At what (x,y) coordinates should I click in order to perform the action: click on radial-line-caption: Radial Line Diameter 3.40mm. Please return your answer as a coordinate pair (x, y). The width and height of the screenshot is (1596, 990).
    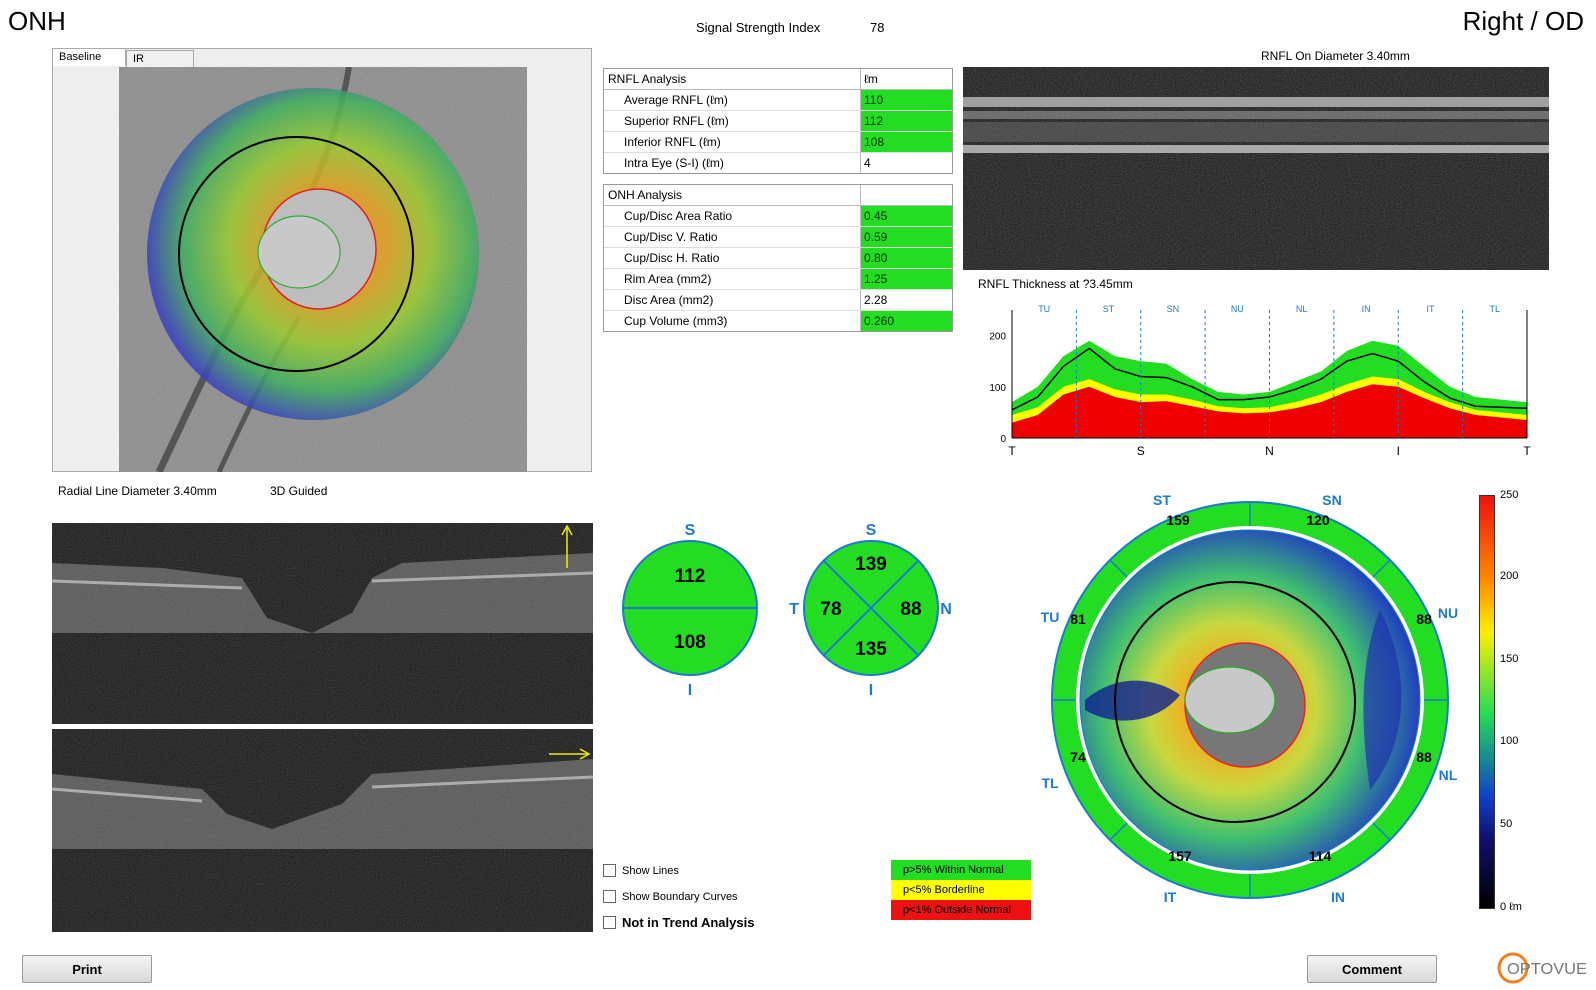
    Looking at the image, I should click on (137, 491).